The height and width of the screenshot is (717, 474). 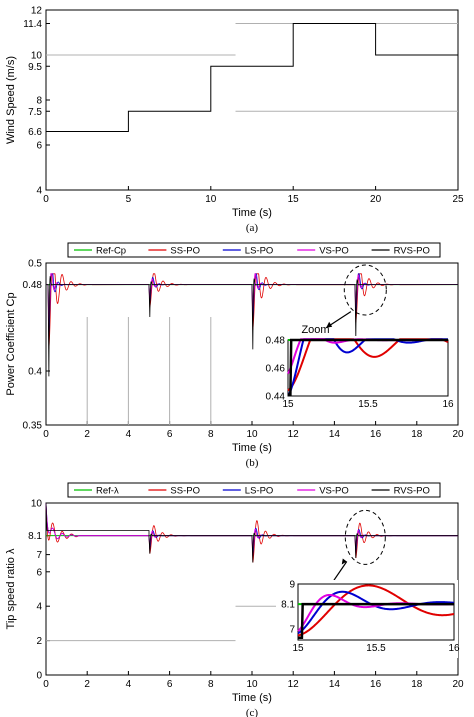 I want to click on y-axis-label: Wind Speed (m/s), so click(x=11, y=100).